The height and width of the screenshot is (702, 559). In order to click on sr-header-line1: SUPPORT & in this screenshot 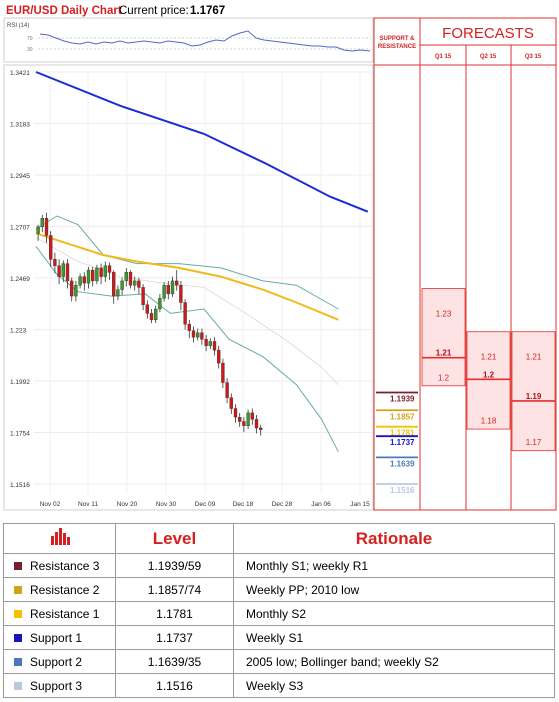, I will do `click(397, 39)`.